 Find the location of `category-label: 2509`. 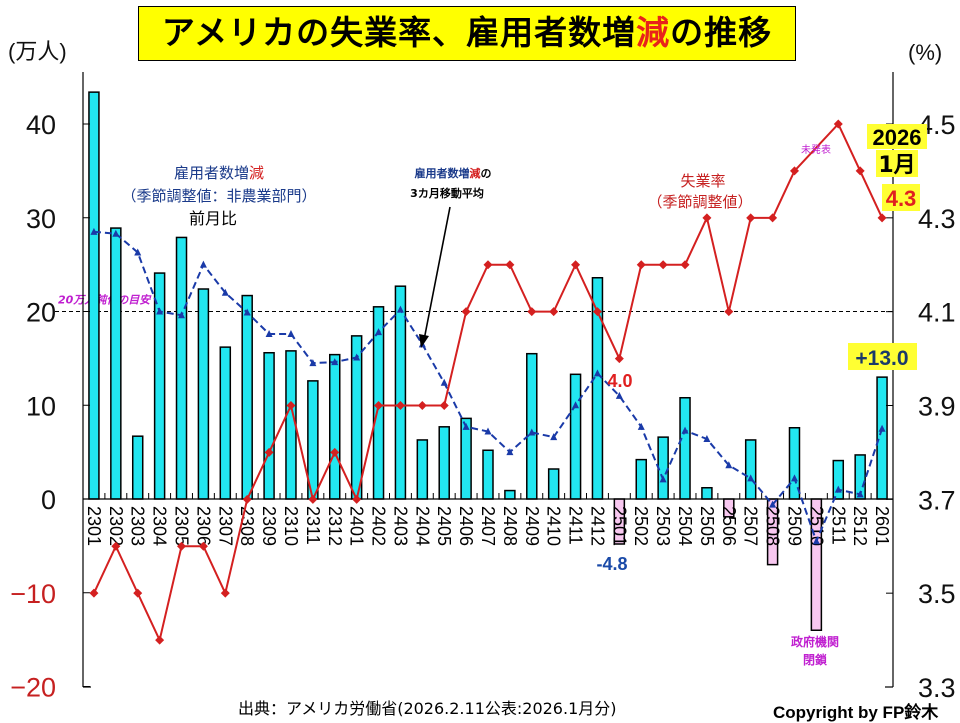

category-label: 2509 is located at coordinates (794, 526).